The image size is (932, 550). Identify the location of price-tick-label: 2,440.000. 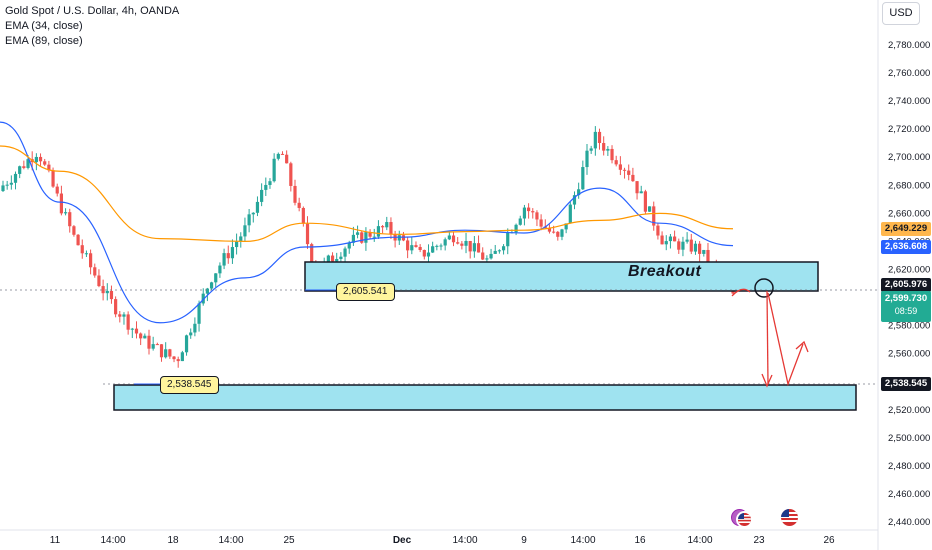
(909, 522).